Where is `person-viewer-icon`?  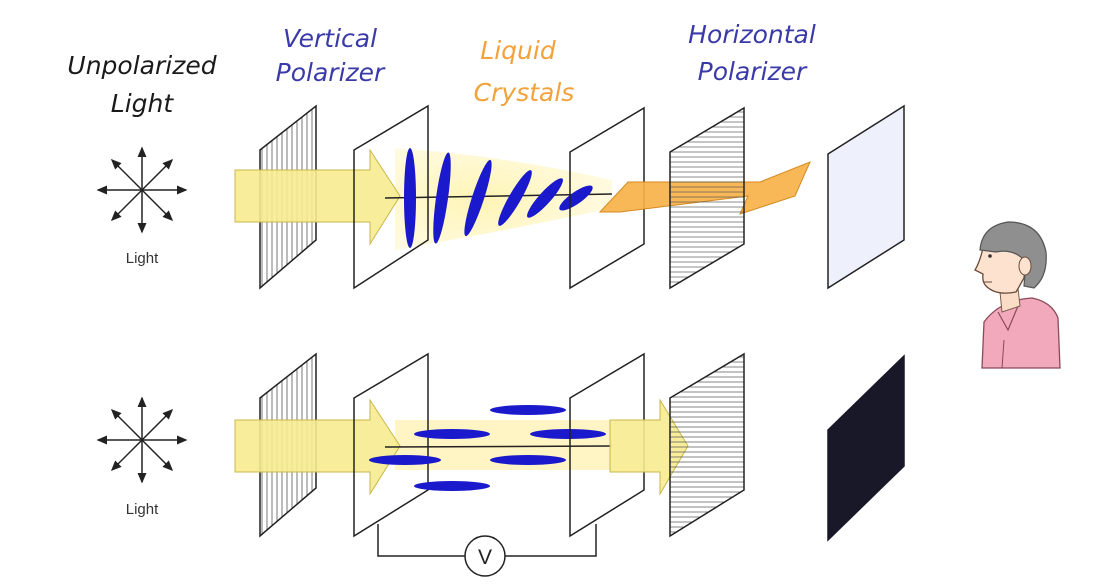 person-viewer-icon is located at coordinates (1017, 295).